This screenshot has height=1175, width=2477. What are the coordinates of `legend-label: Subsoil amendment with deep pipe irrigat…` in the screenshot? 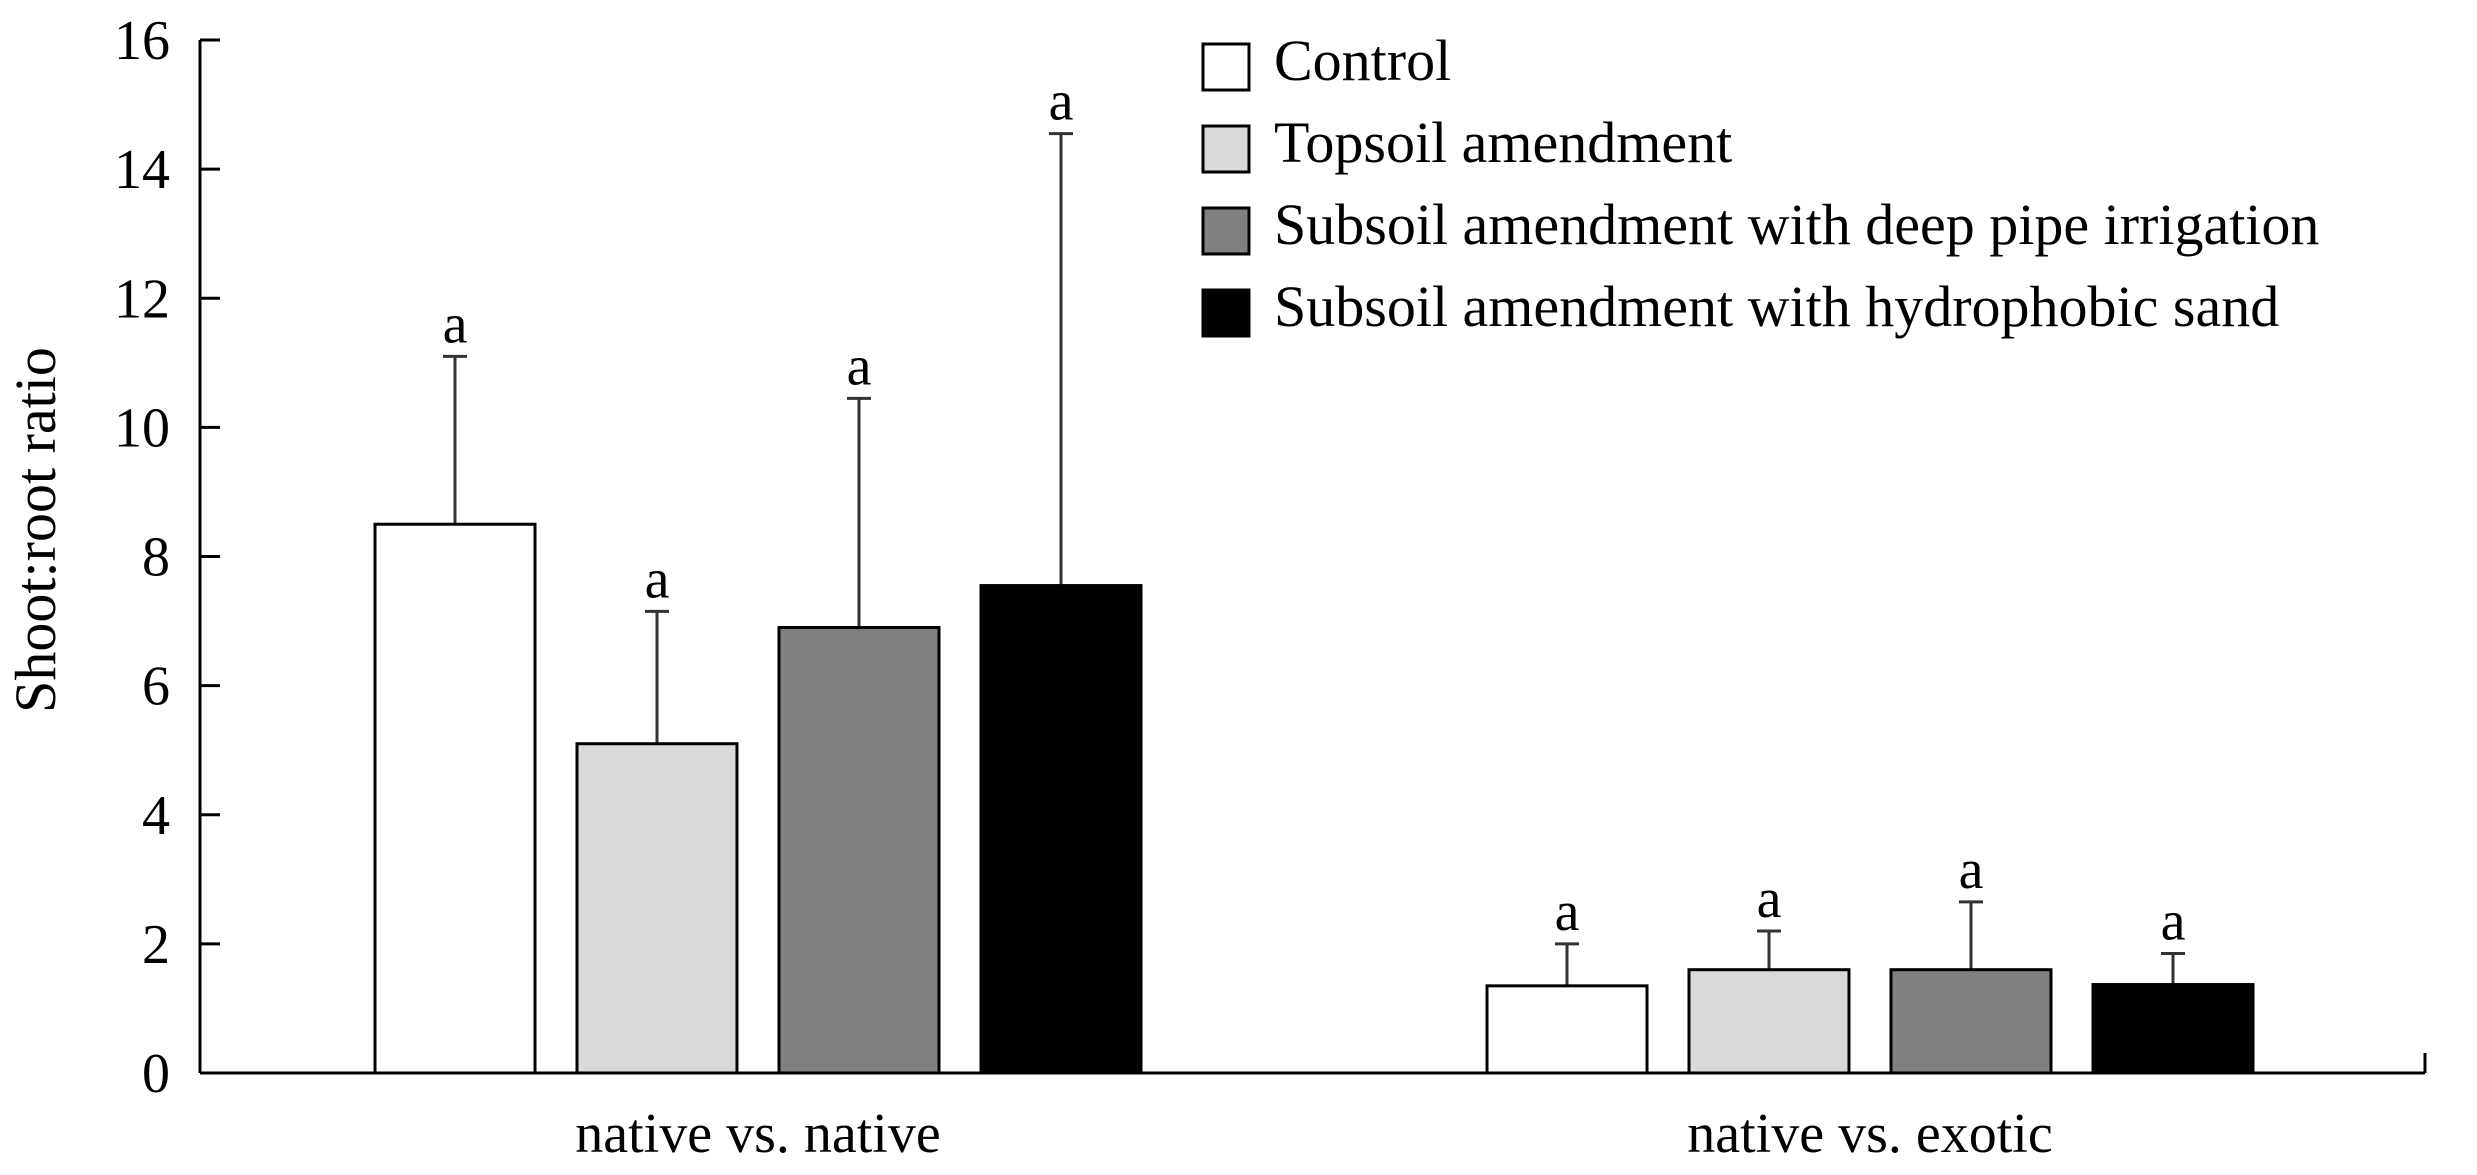 It's located at (1796, 224).